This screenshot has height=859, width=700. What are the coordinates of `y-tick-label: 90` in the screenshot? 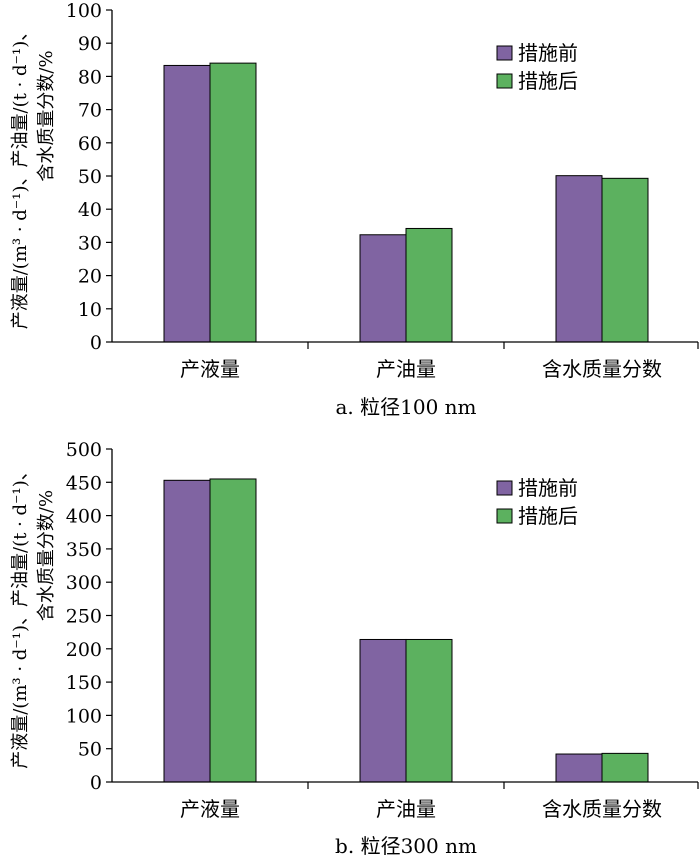 It's located at (90, 44).